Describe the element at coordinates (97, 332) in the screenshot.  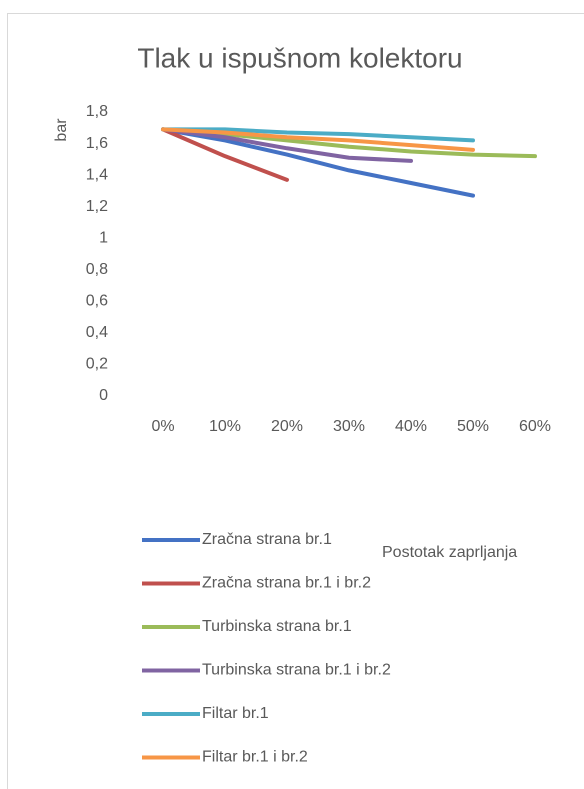
I see `y-tick-label: 0,4` at that location.